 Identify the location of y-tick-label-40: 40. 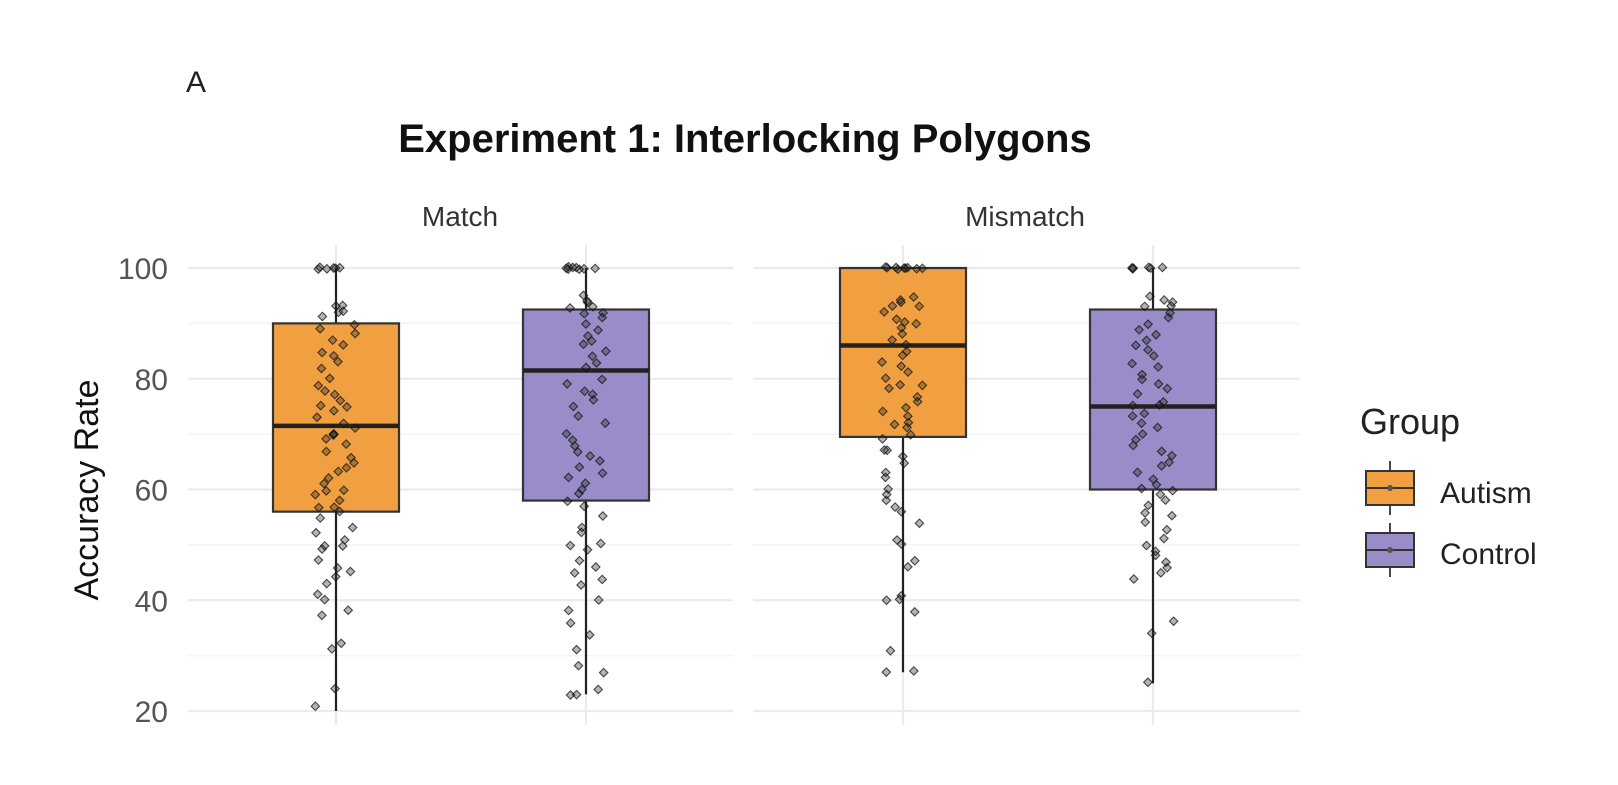
(151, 601).